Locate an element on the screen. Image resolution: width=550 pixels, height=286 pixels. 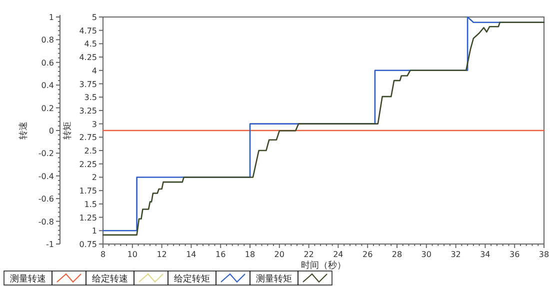
y2-tick-label: 2.75 is located at coordinates (88, 137).